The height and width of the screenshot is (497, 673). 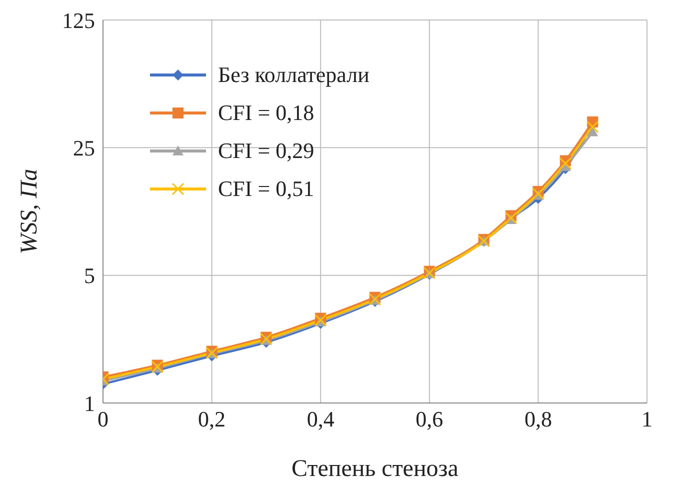 What do you see at coordinates (29, 211) in the screenshot?
I see `y-axis-title: WSS, Па` at bounding box center [29, 211].